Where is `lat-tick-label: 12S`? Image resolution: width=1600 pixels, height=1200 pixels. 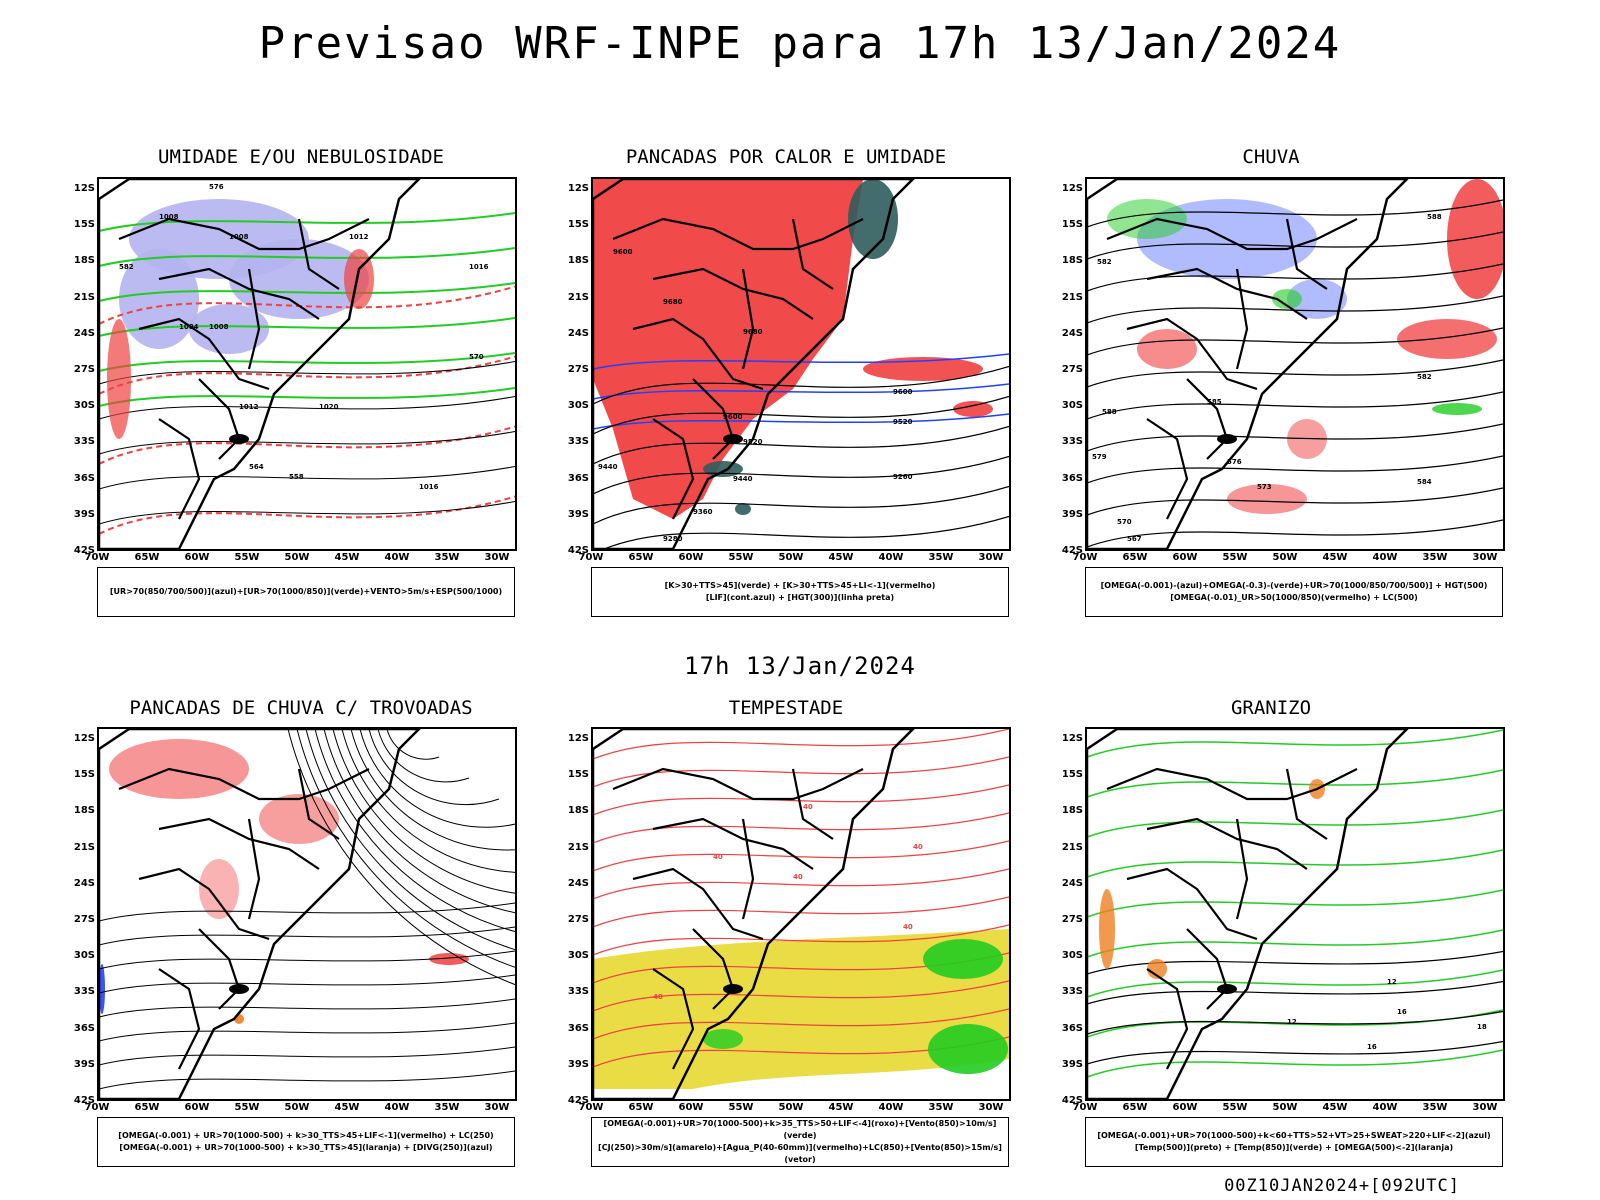 lat-tick-label: 12S is located at coordinates (578, 738).